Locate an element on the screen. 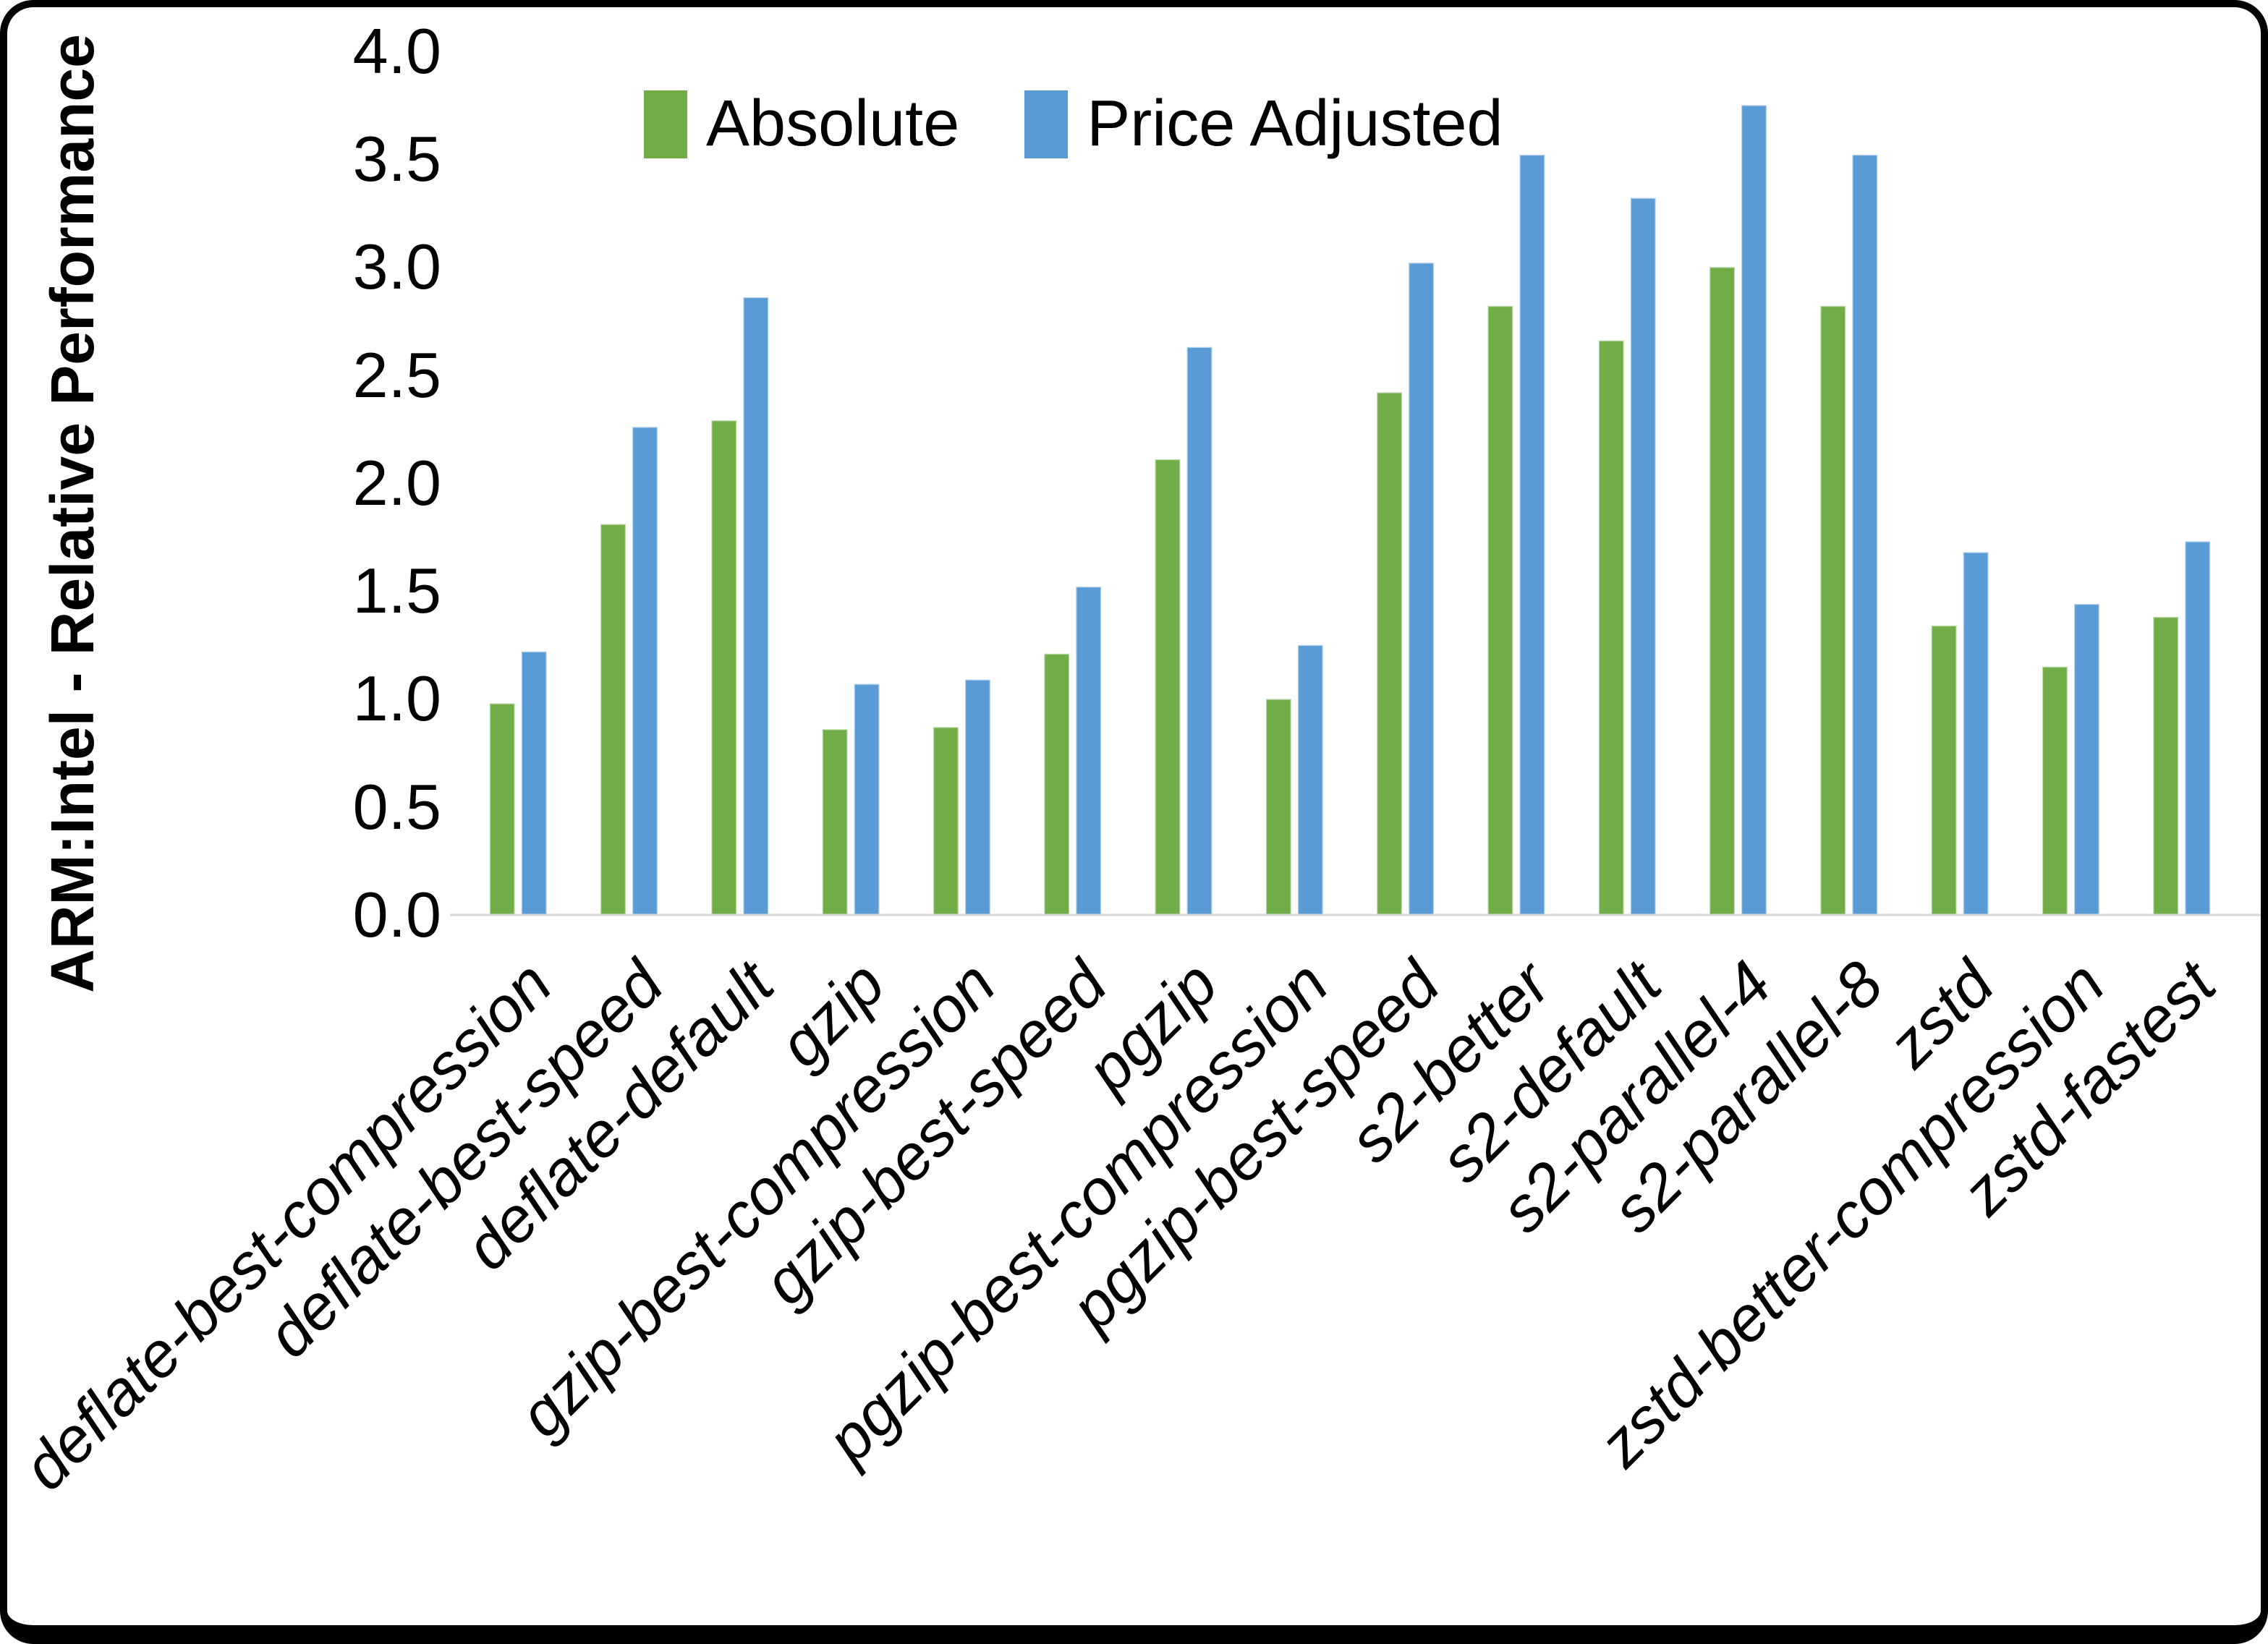  legend-item-price-adjusted: Price Adjusted is located at coordinates (1263, 124).